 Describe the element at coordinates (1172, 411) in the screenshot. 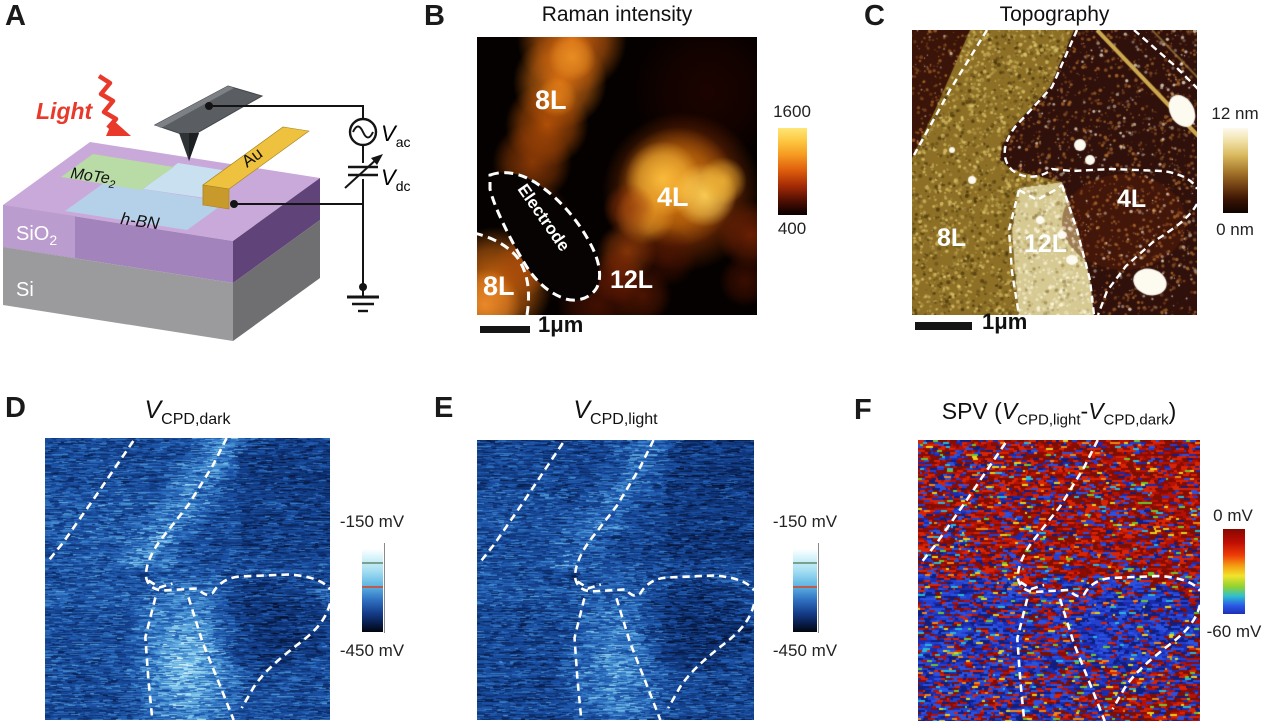

I see `spv-title-post: )` at that location.